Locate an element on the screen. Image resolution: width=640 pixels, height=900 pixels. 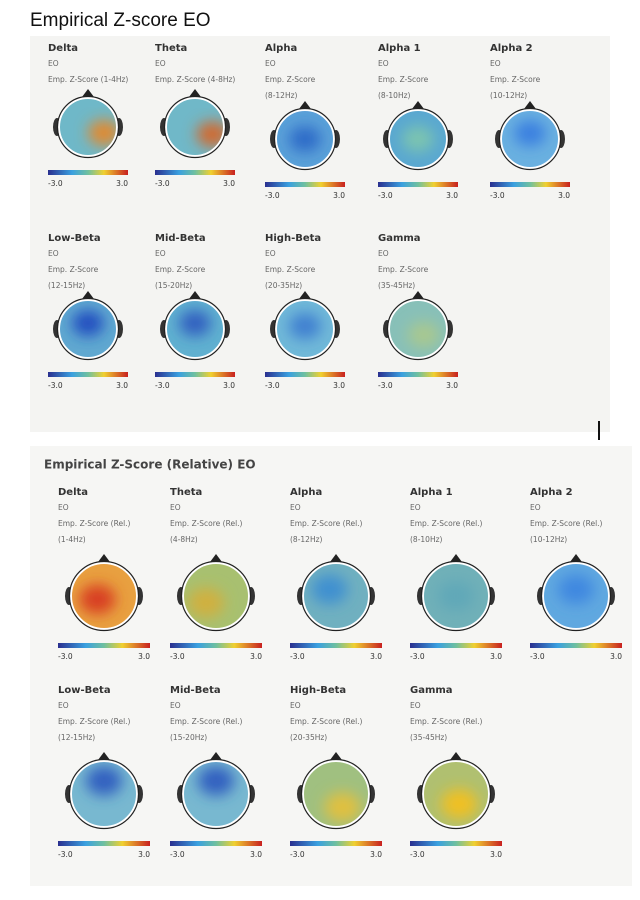
topo-map: Delta EO Emp. Z-Score (1-4Hz) -3.0 3.0 is located at coordinates (88, 115).